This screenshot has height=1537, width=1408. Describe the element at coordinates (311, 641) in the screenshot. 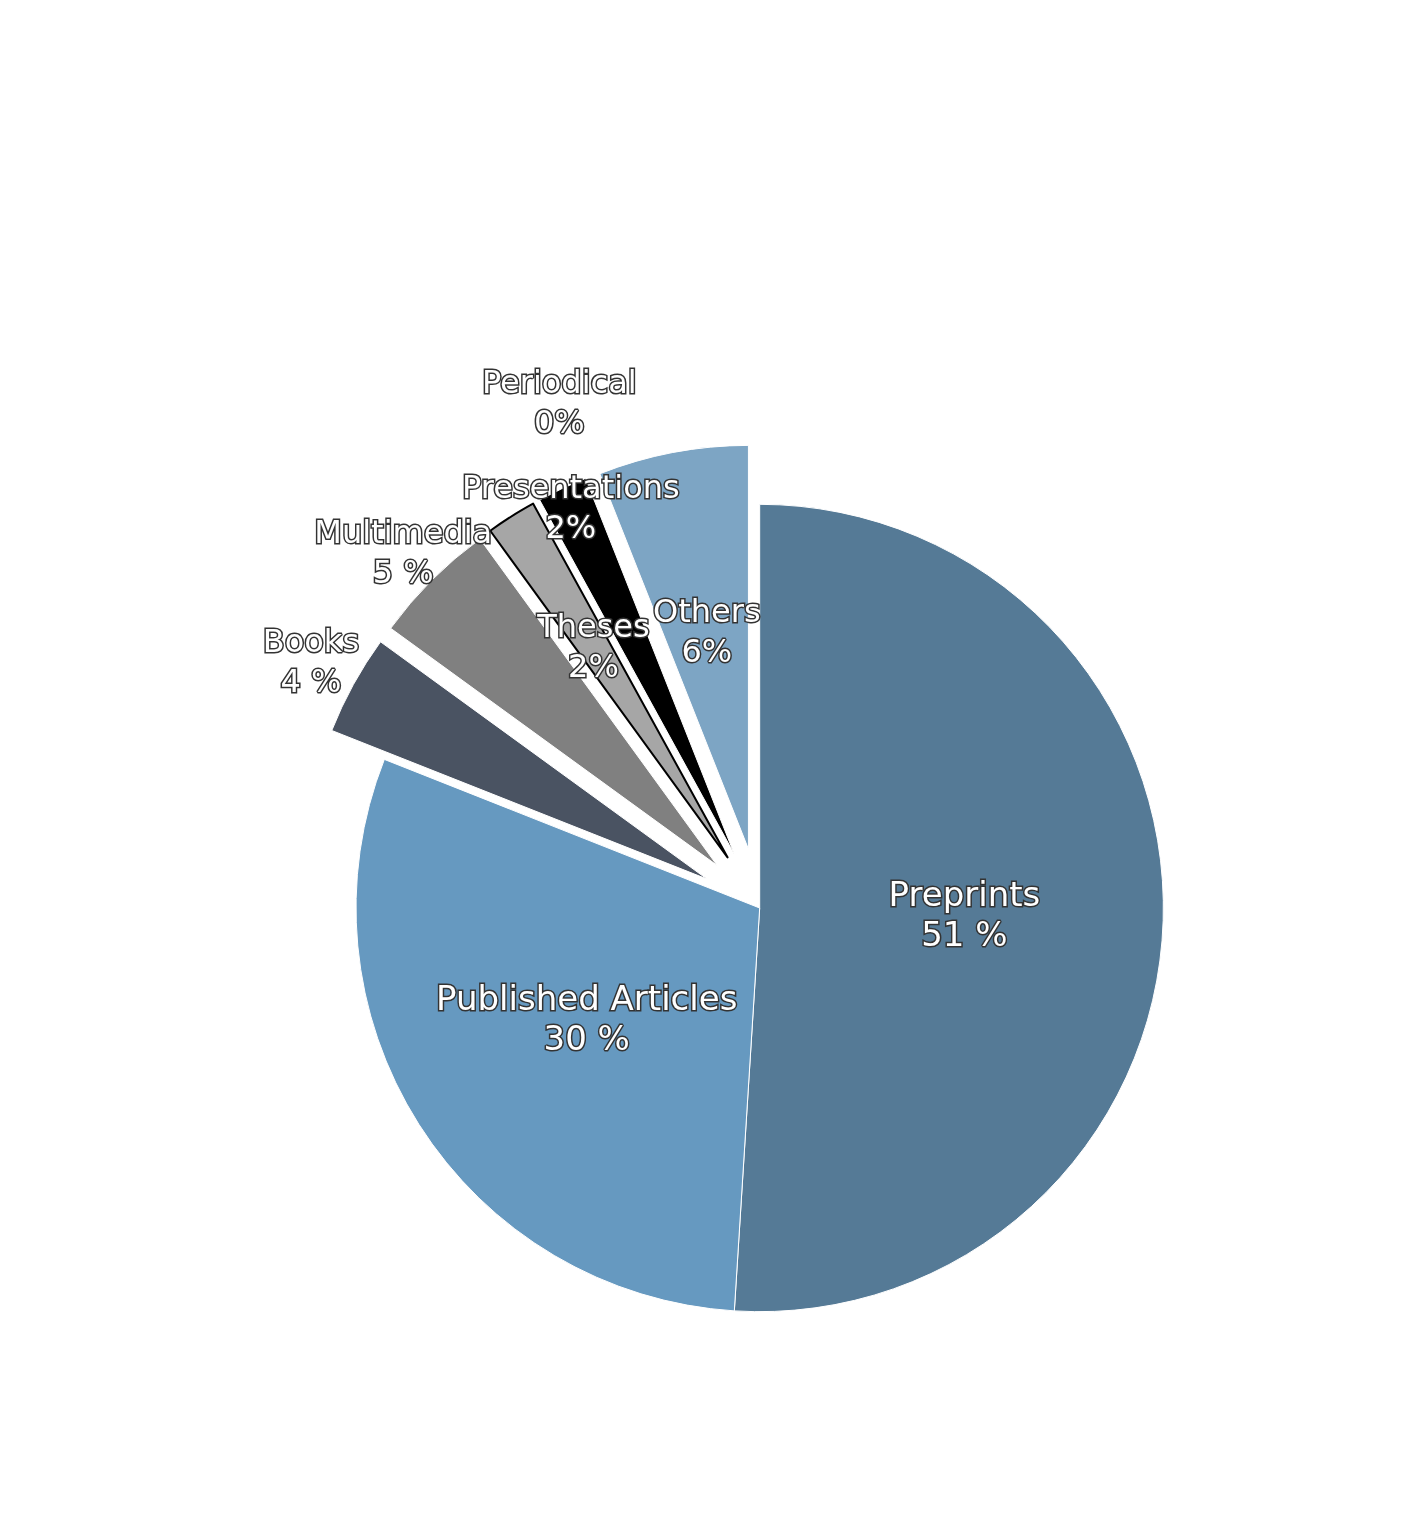

I see `slice-label: Books` at that location.